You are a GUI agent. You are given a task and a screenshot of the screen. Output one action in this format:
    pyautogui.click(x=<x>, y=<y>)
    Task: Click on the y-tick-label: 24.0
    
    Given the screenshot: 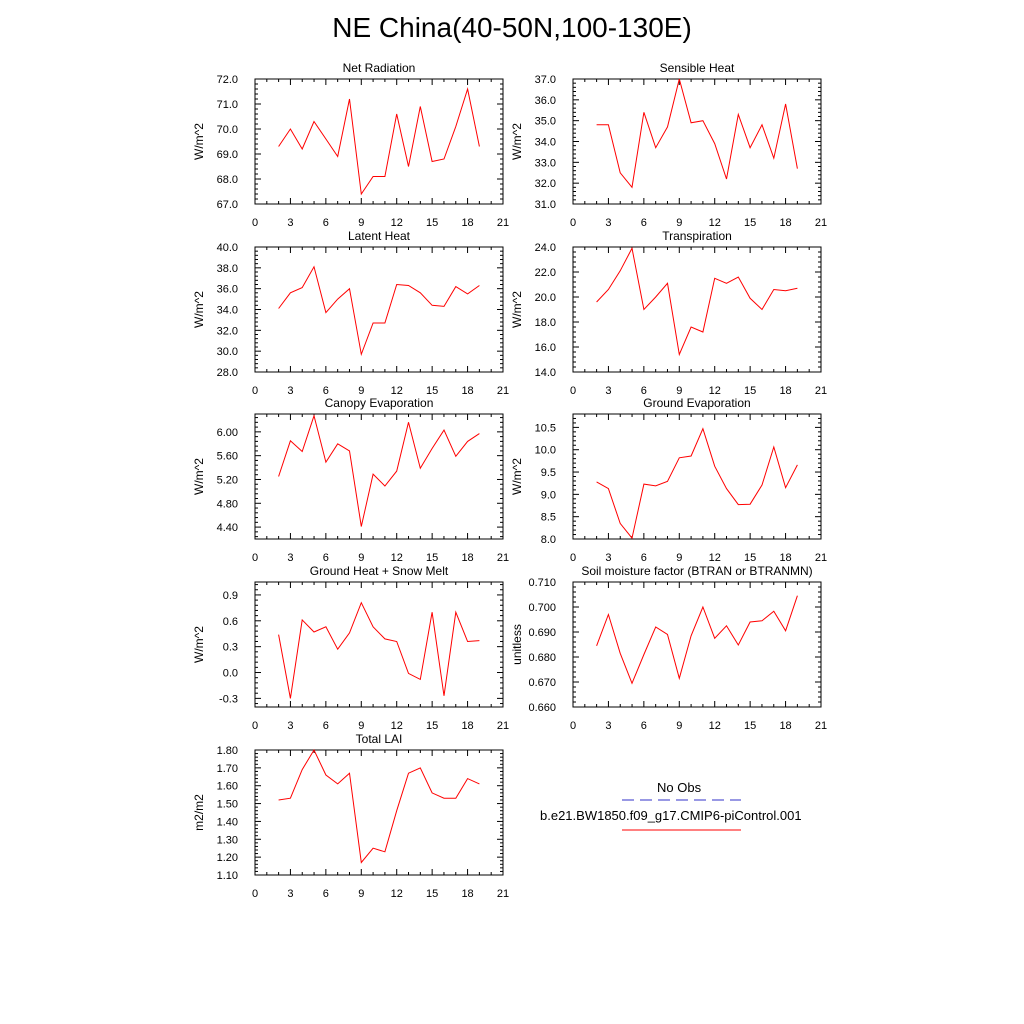 What is the action you would take?
    pyautogui.click(x=545, y=248)
    